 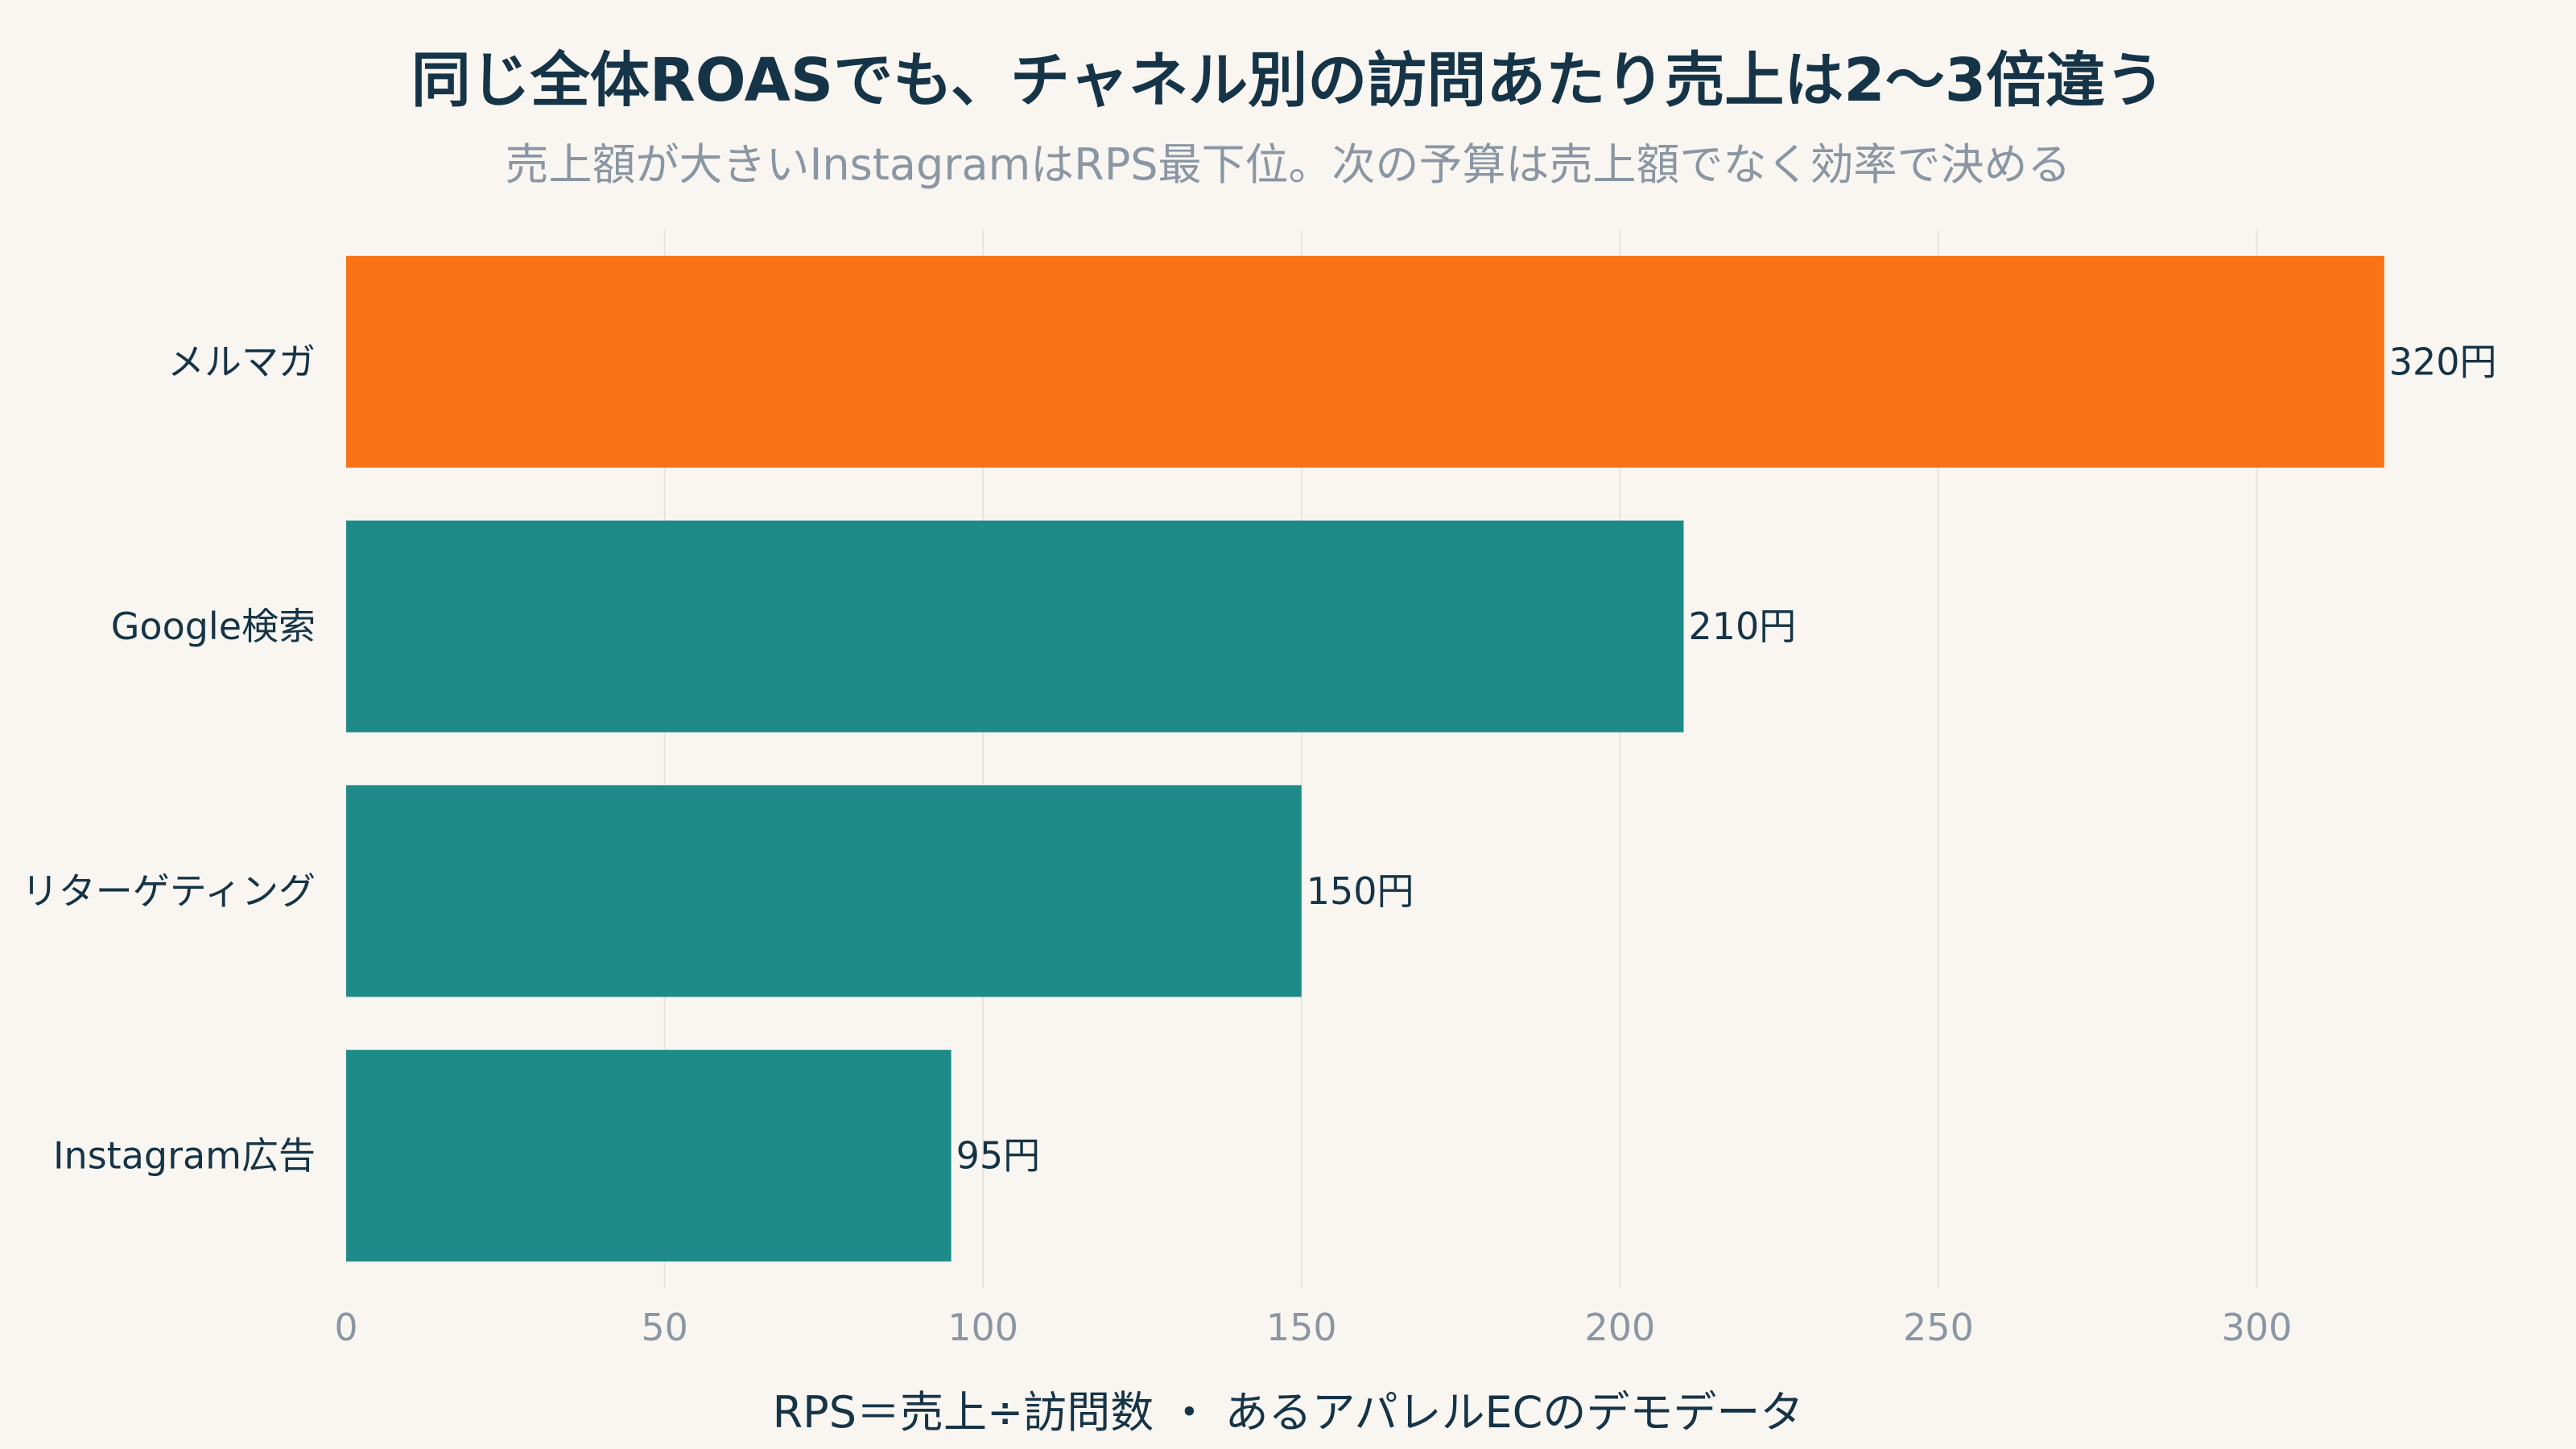 What do you see at coordinates (1301, 1327) in the screenshot?
I see `x-tick-label: 150` at bounding box center [1301, 1327].